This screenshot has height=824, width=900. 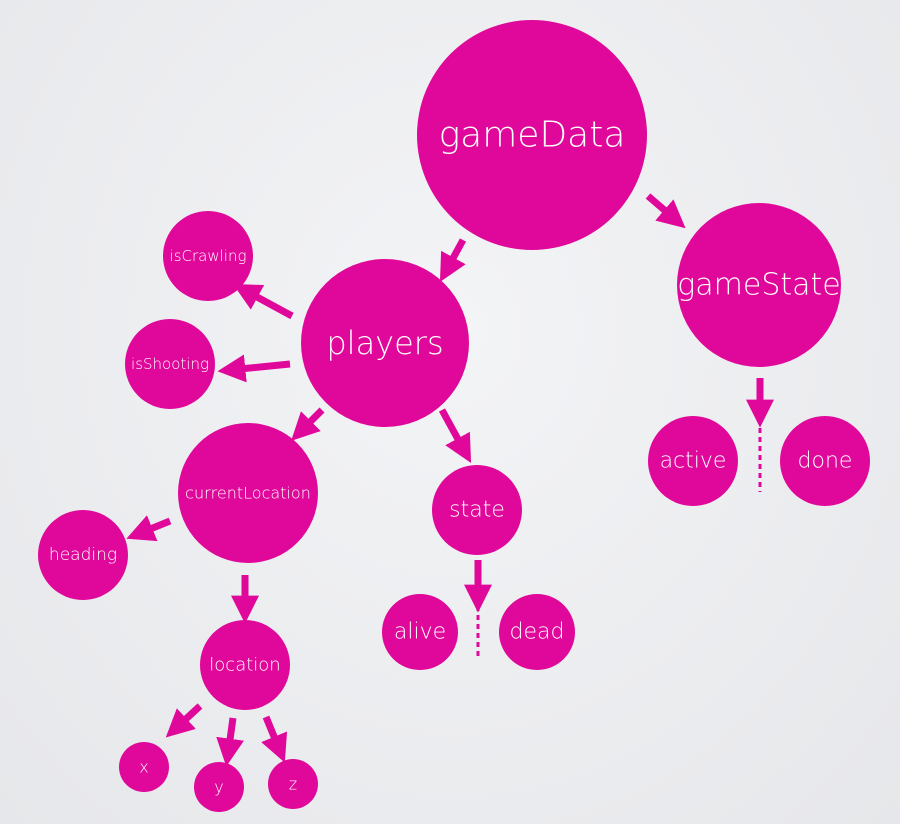 I want to click on node-z: z, so click(x=293, y=784).